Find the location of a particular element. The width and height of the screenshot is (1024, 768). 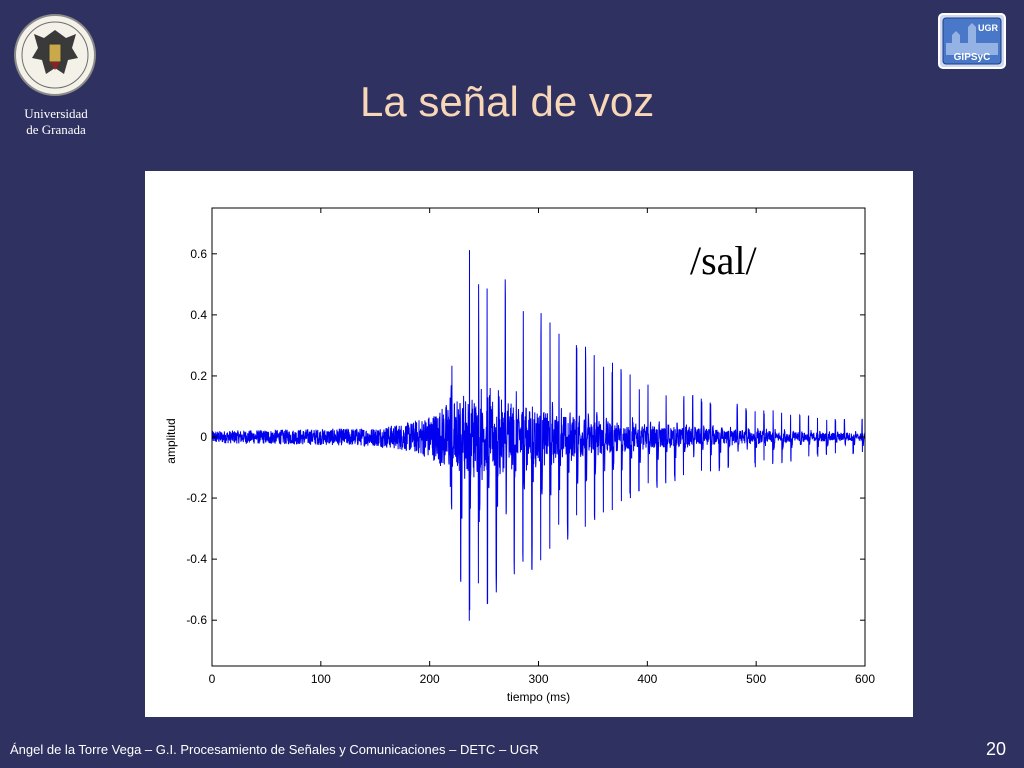

chart-annotation: /sal/ is located at coordinates (724, 260).